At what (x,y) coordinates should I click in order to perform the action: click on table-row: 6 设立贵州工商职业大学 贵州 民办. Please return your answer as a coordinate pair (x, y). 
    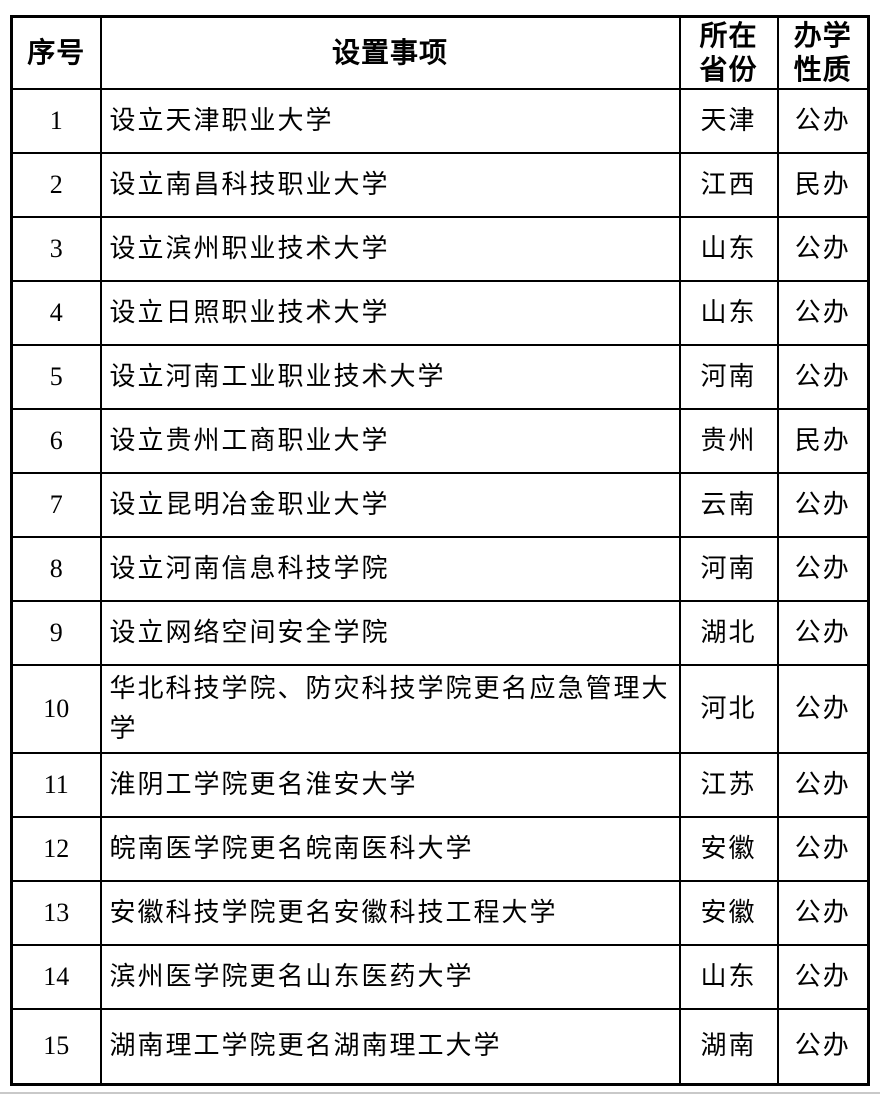
    Looking at the image, I should click on (440, 440).